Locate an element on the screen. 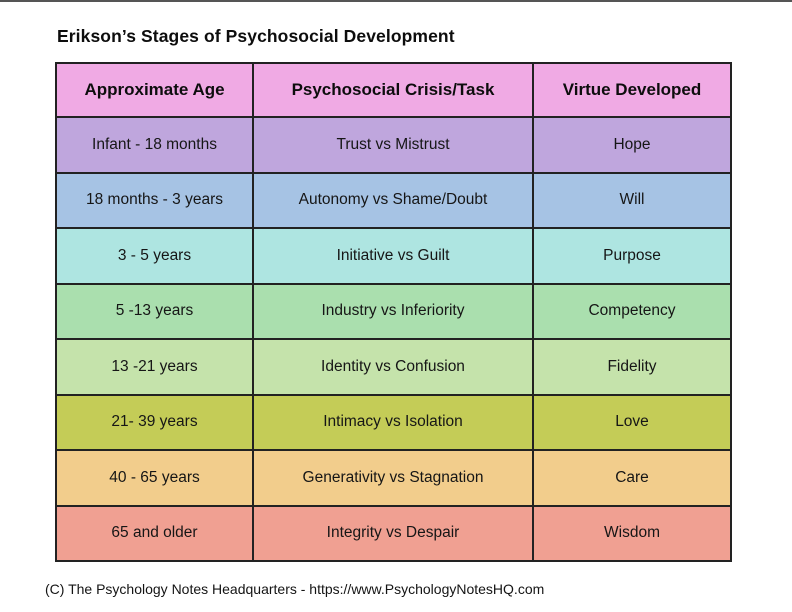 The width and height of the screenshot is (792, 612). cell-age: 18 months - 3 years is located at coordinates (154, 200).